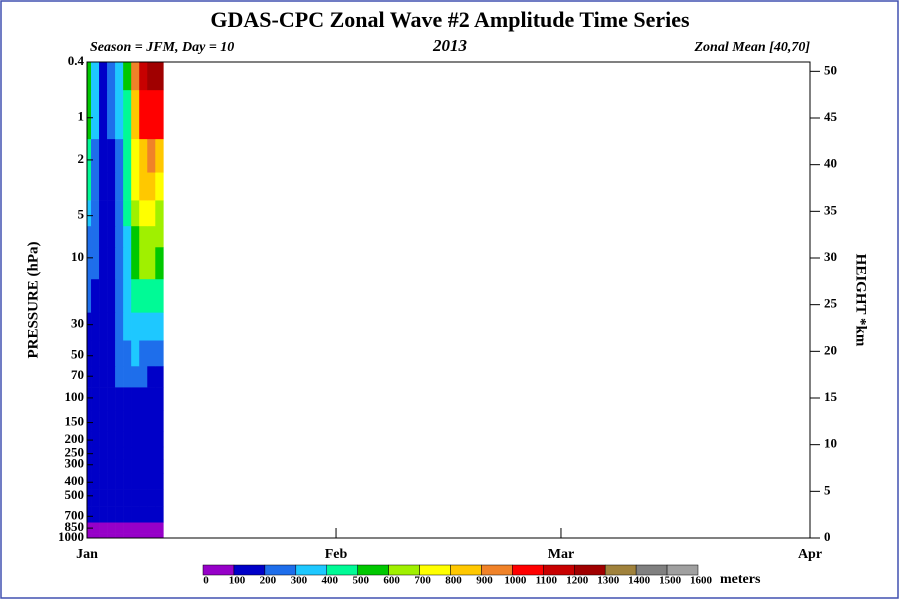  I want to click on colorbar-tick-label: 1000, so click(515, 581).